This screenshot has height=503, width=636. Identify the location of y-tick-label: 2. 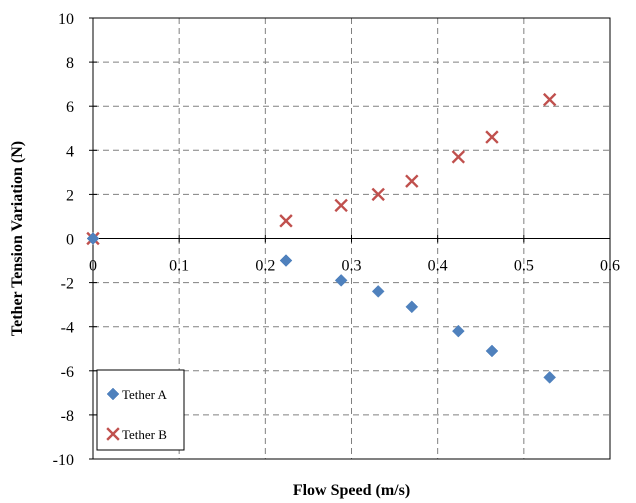
(70, 195).